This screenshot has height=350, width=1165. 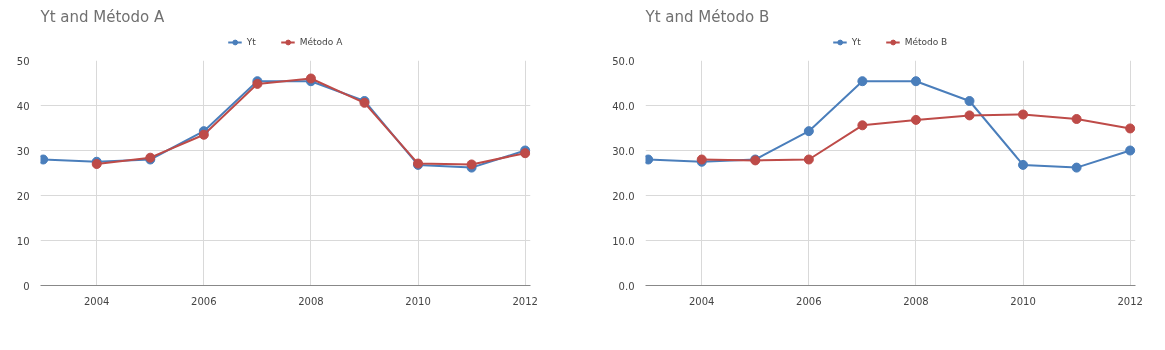 I want to click on y-tick-label: 50.0, so click(x=623, y=61).